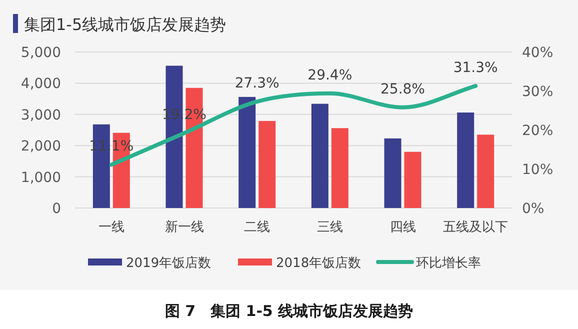  I want to click on x-tick-label: 一线, so click(111, 227).